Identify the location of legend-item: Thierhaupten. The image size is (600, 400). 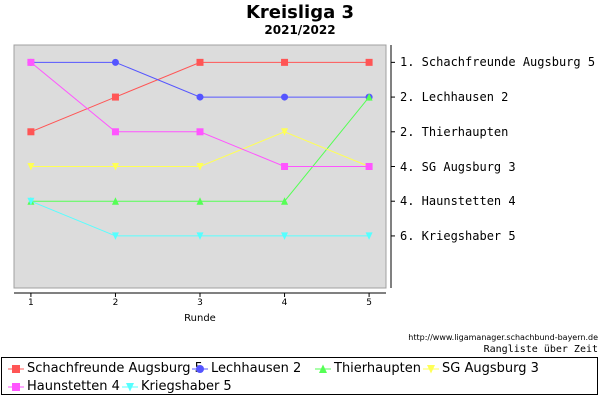
(368, 368).